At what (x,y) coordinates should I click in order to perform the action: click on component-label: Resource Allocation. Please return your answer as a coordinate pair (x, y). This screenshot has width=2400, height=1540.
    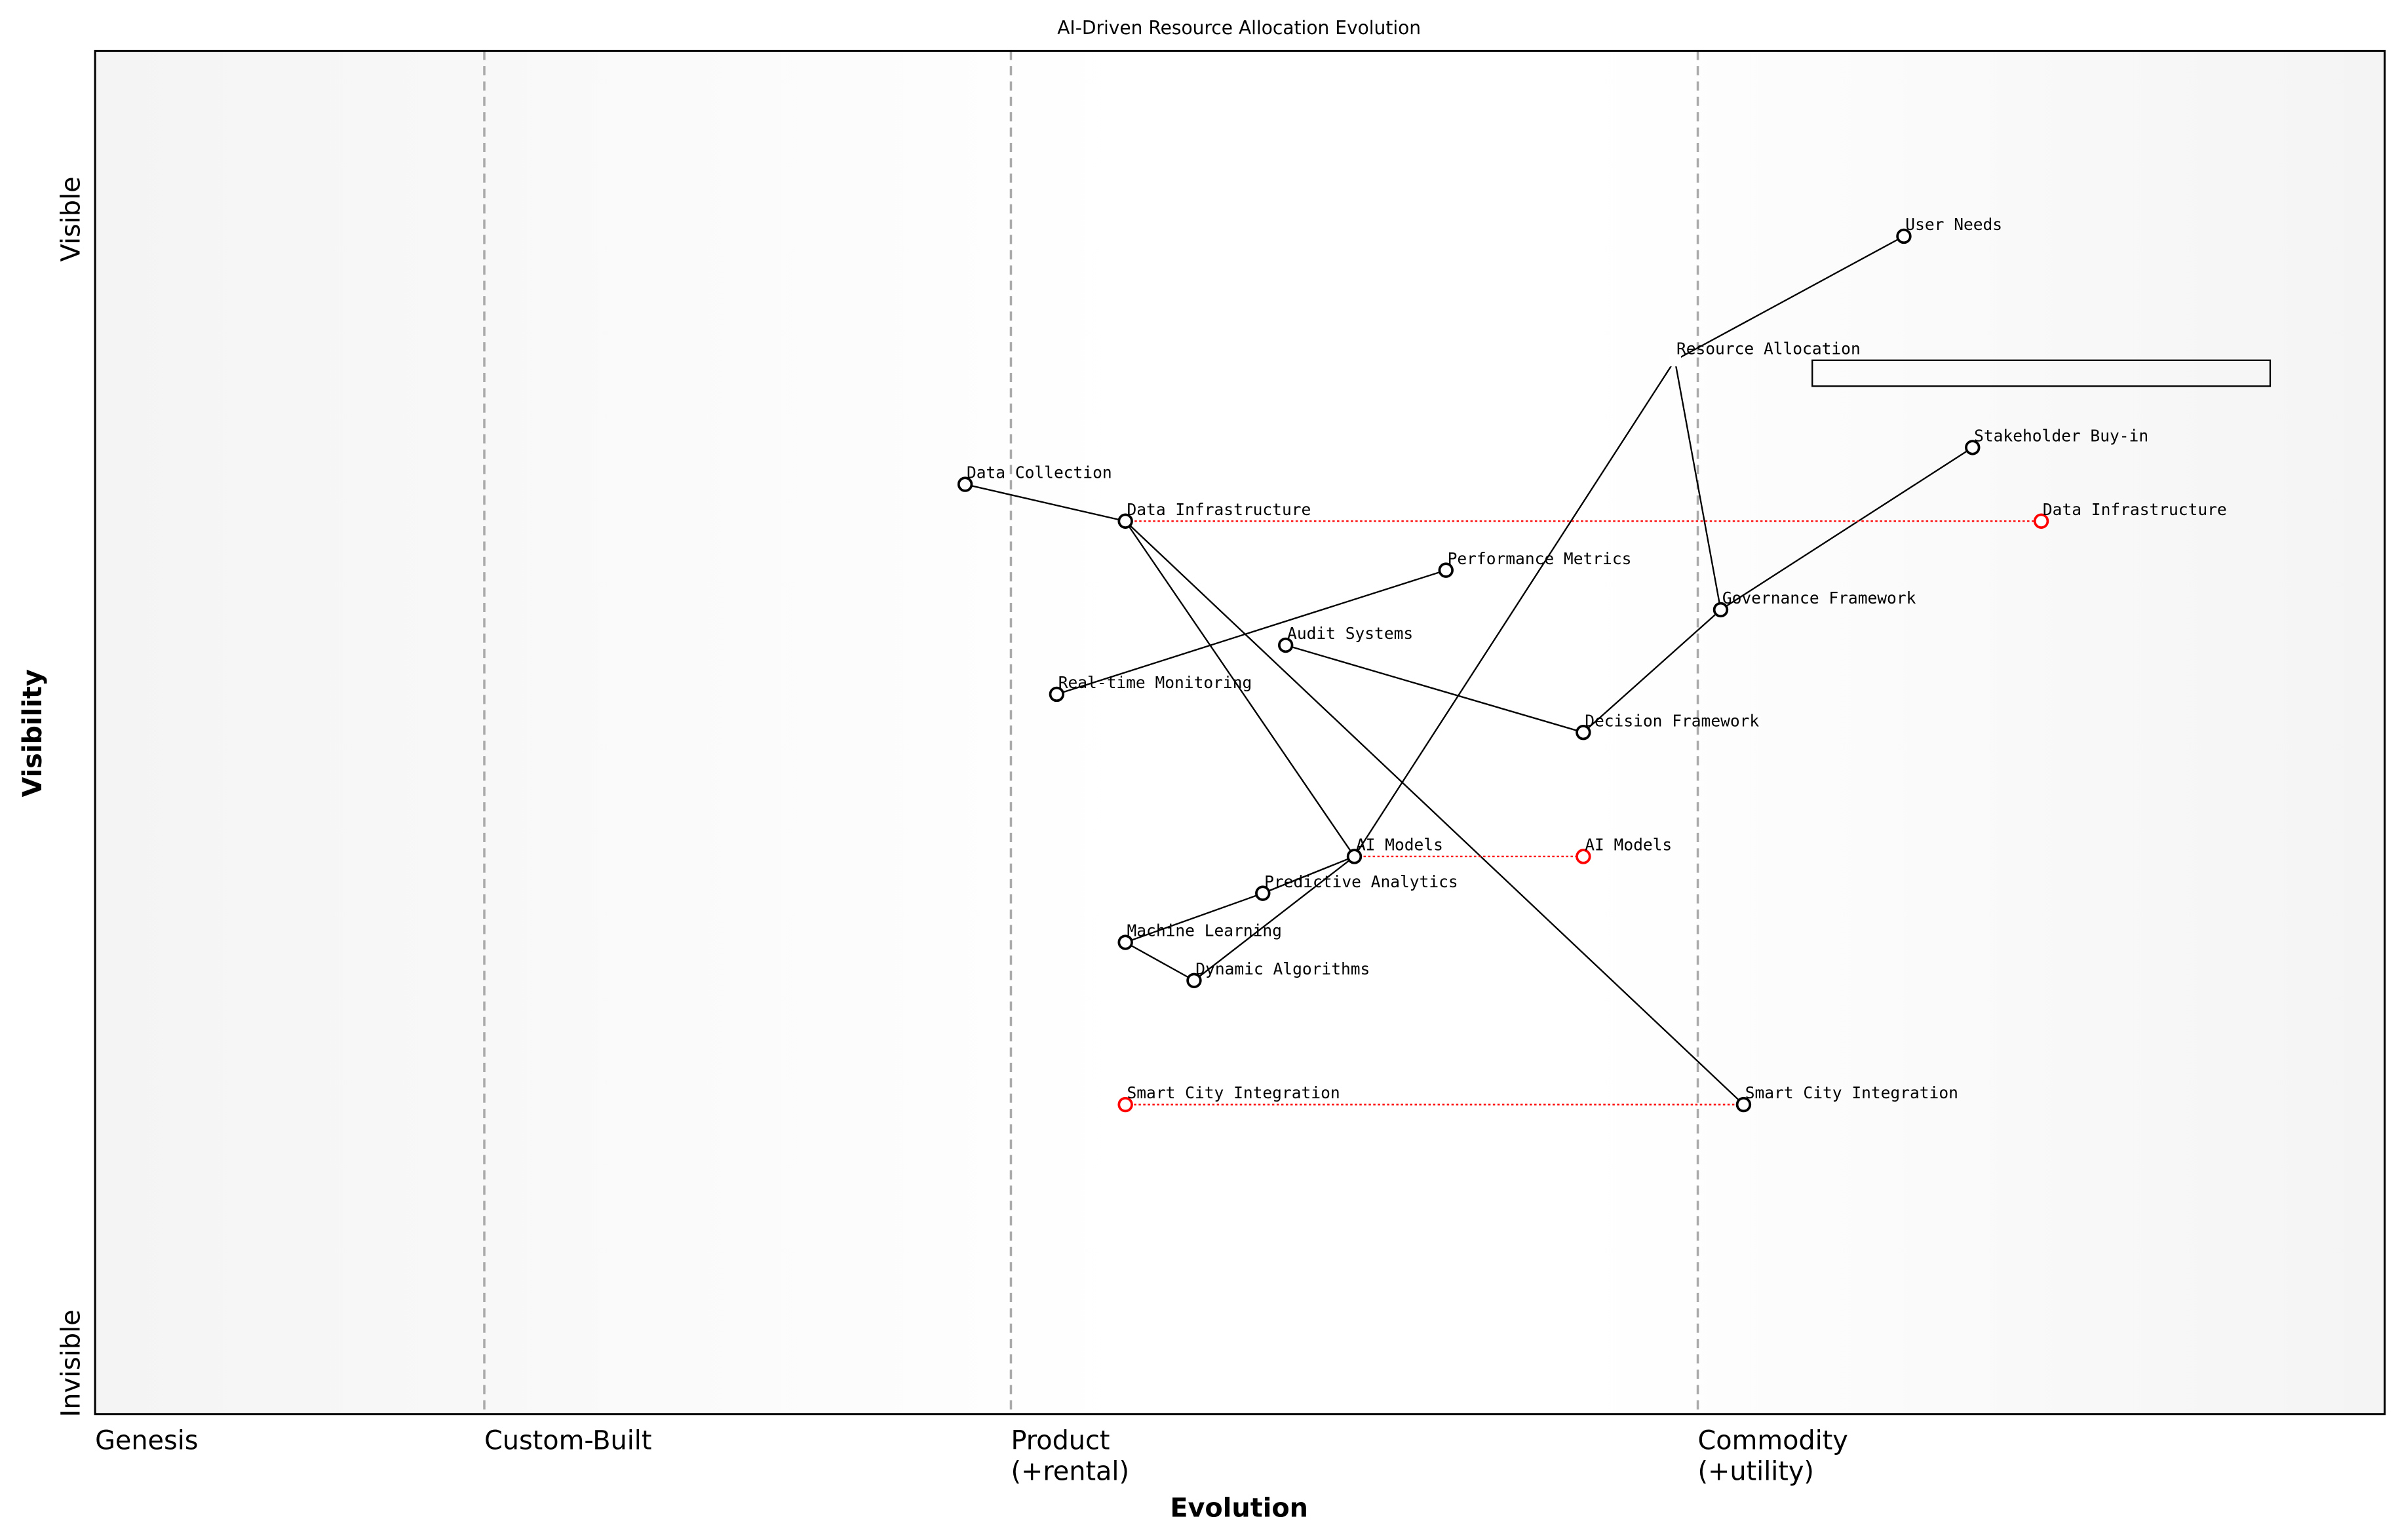
    Looking at the image, I should click on (1768, 348).